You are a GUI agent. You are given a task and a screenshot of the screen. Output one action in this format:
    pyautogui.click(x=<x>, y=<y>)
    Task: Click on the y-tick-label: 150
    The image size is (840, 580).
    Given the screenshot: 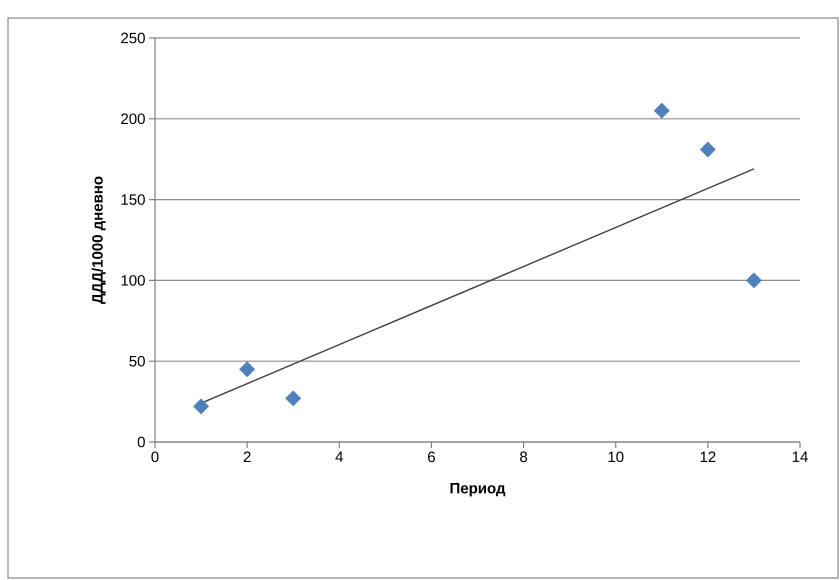 What is the action you would take?
    pyautogui.click(x=133, y=199)
    